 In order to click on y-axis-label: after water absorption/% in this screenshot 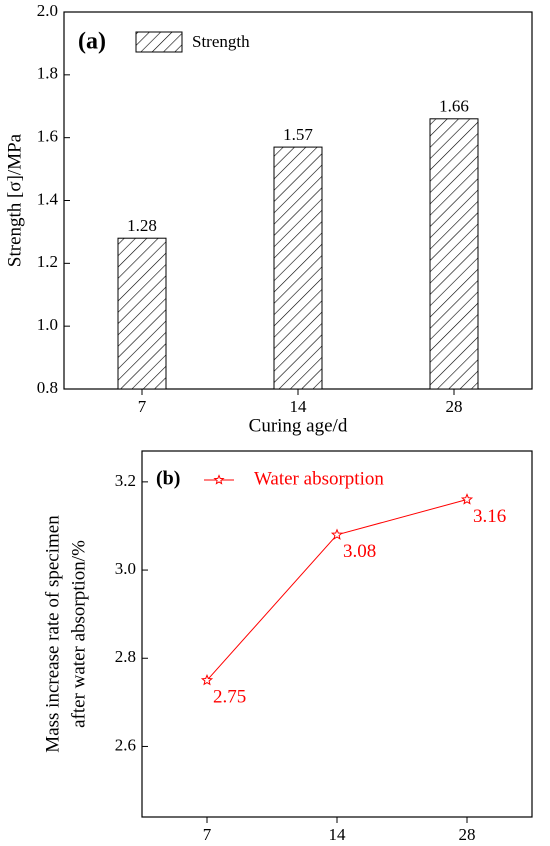, I will do `click(78, 634)`.